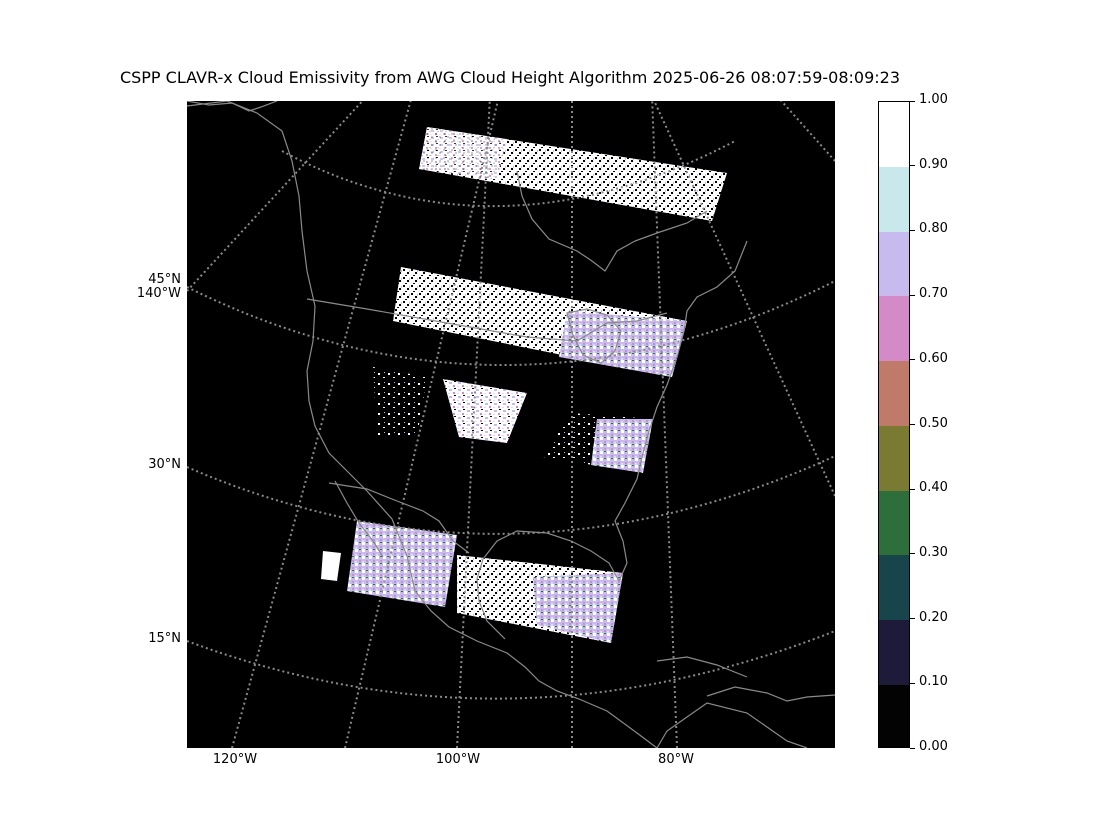  What do you see at coordinates (933, 229) in the screenshot?
I see `colorbar-tick-label: 0.80` at bounding box center [933, 229].